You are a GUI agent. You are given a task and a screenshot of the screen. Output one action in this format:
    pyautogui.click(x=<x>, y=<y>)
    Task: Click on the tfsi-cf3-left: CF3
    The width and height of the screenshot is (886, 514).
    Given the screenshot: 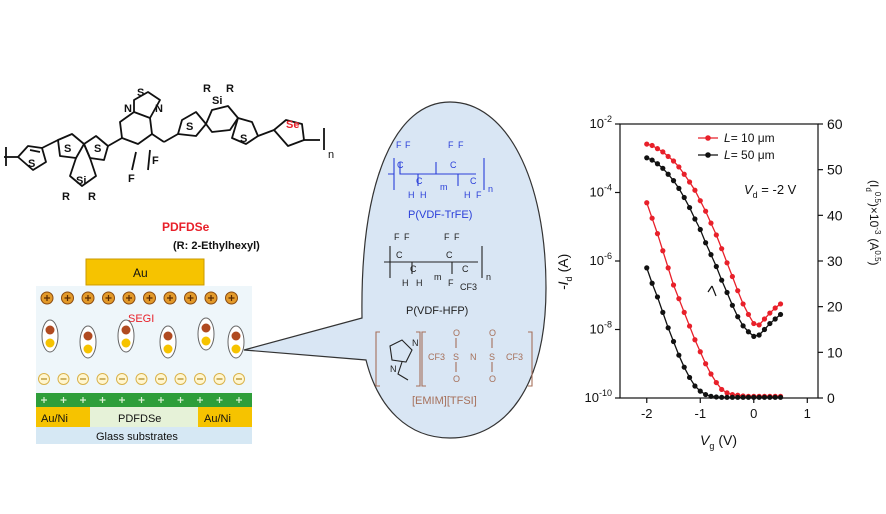 What is the action you would take?
    pyautogui.click(x=436, y=357)
    